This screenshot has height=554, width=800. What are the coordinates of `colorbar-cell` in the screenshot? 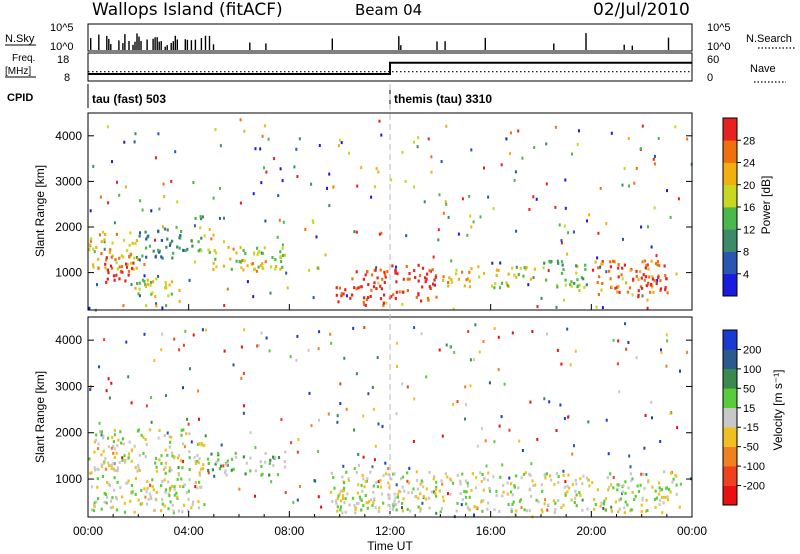 It's located at (730, 456).